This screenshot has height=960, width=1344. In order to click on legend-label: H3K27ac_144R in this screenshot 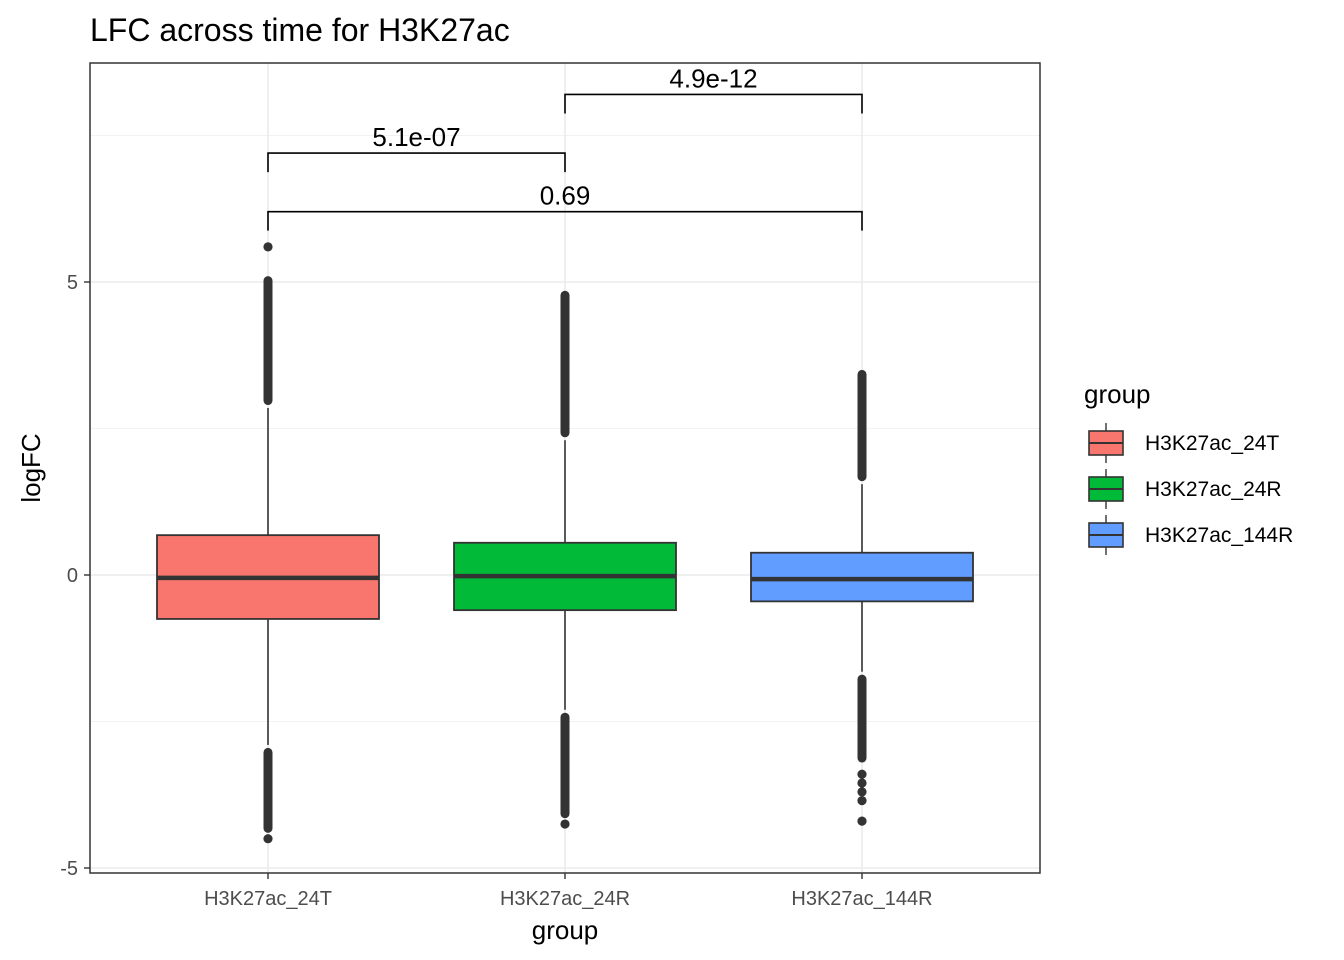, I will do `click(1219, 535)`.